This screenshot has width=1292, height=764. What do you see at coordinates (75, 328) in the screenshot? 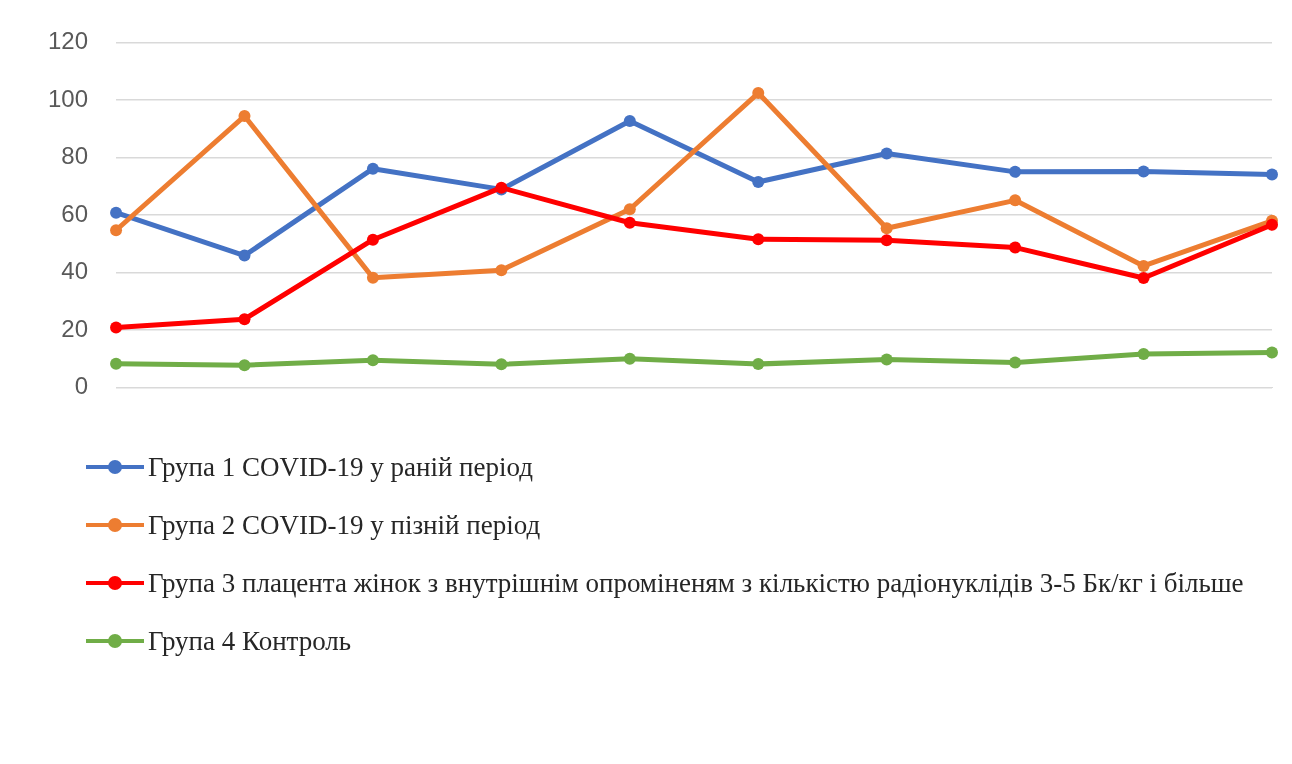
I see `y-tick-label: 20` at bounding box center [75, 328].